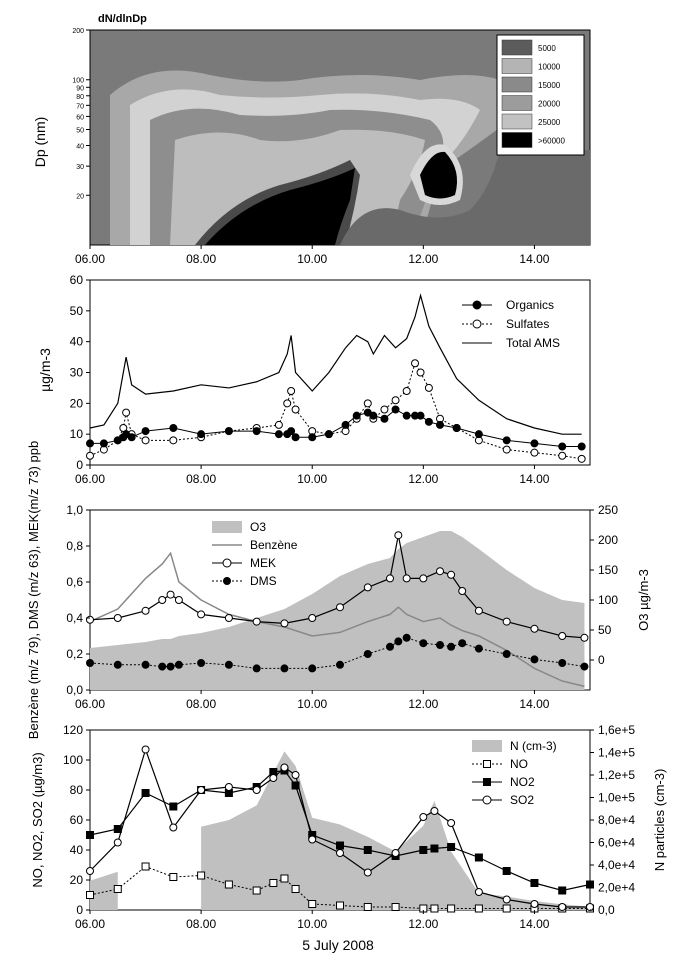 The width and height of the screenshot is (679, 964). What do you see at coordinates (608, 540) in the screenshot?
I see `y-tick-label: 200` at bounding box center [608, 540].